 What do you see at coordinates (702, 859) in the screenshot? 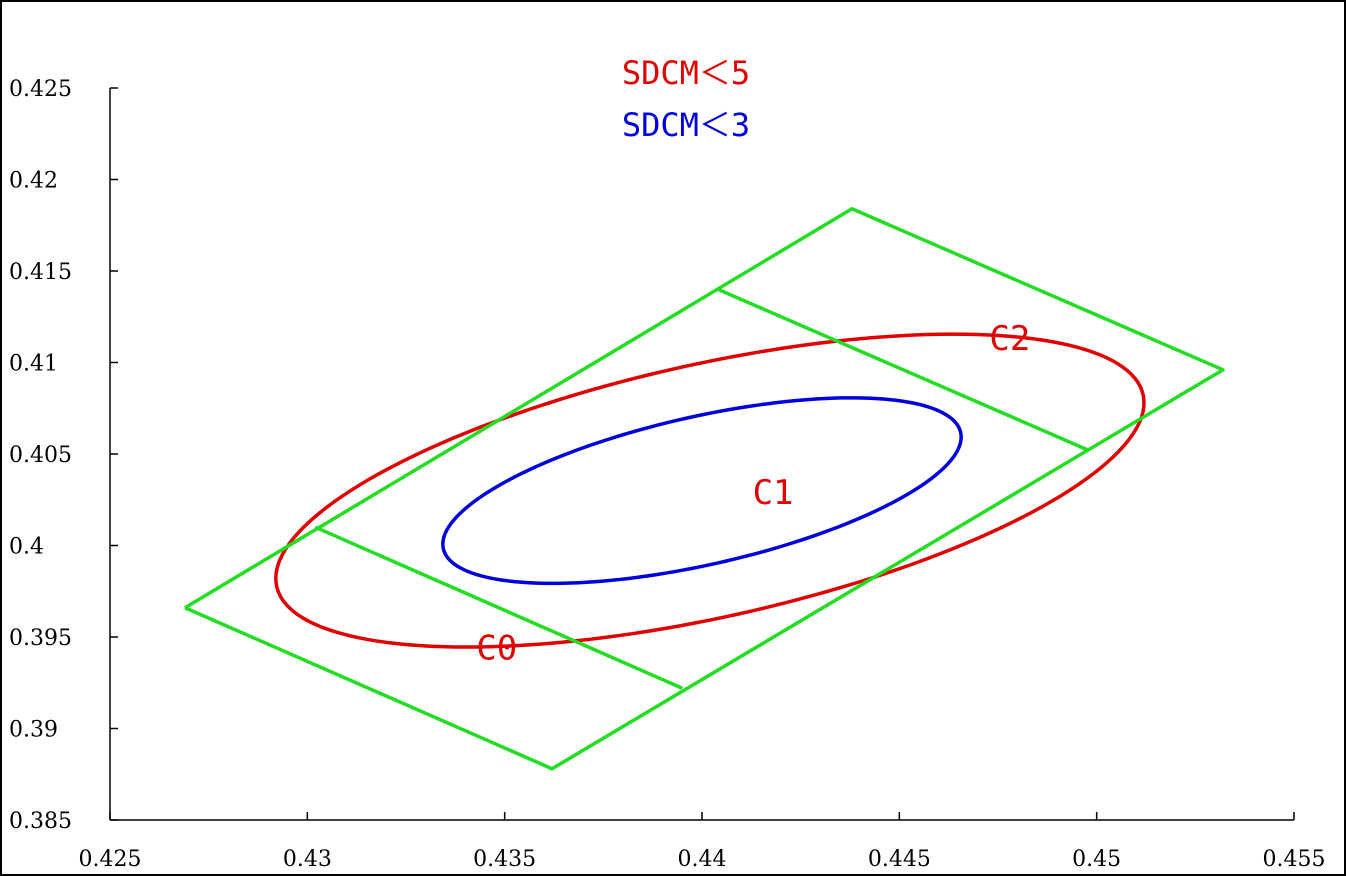
I see `x-tick-label: 0.44` at bounding box center [702, 859].